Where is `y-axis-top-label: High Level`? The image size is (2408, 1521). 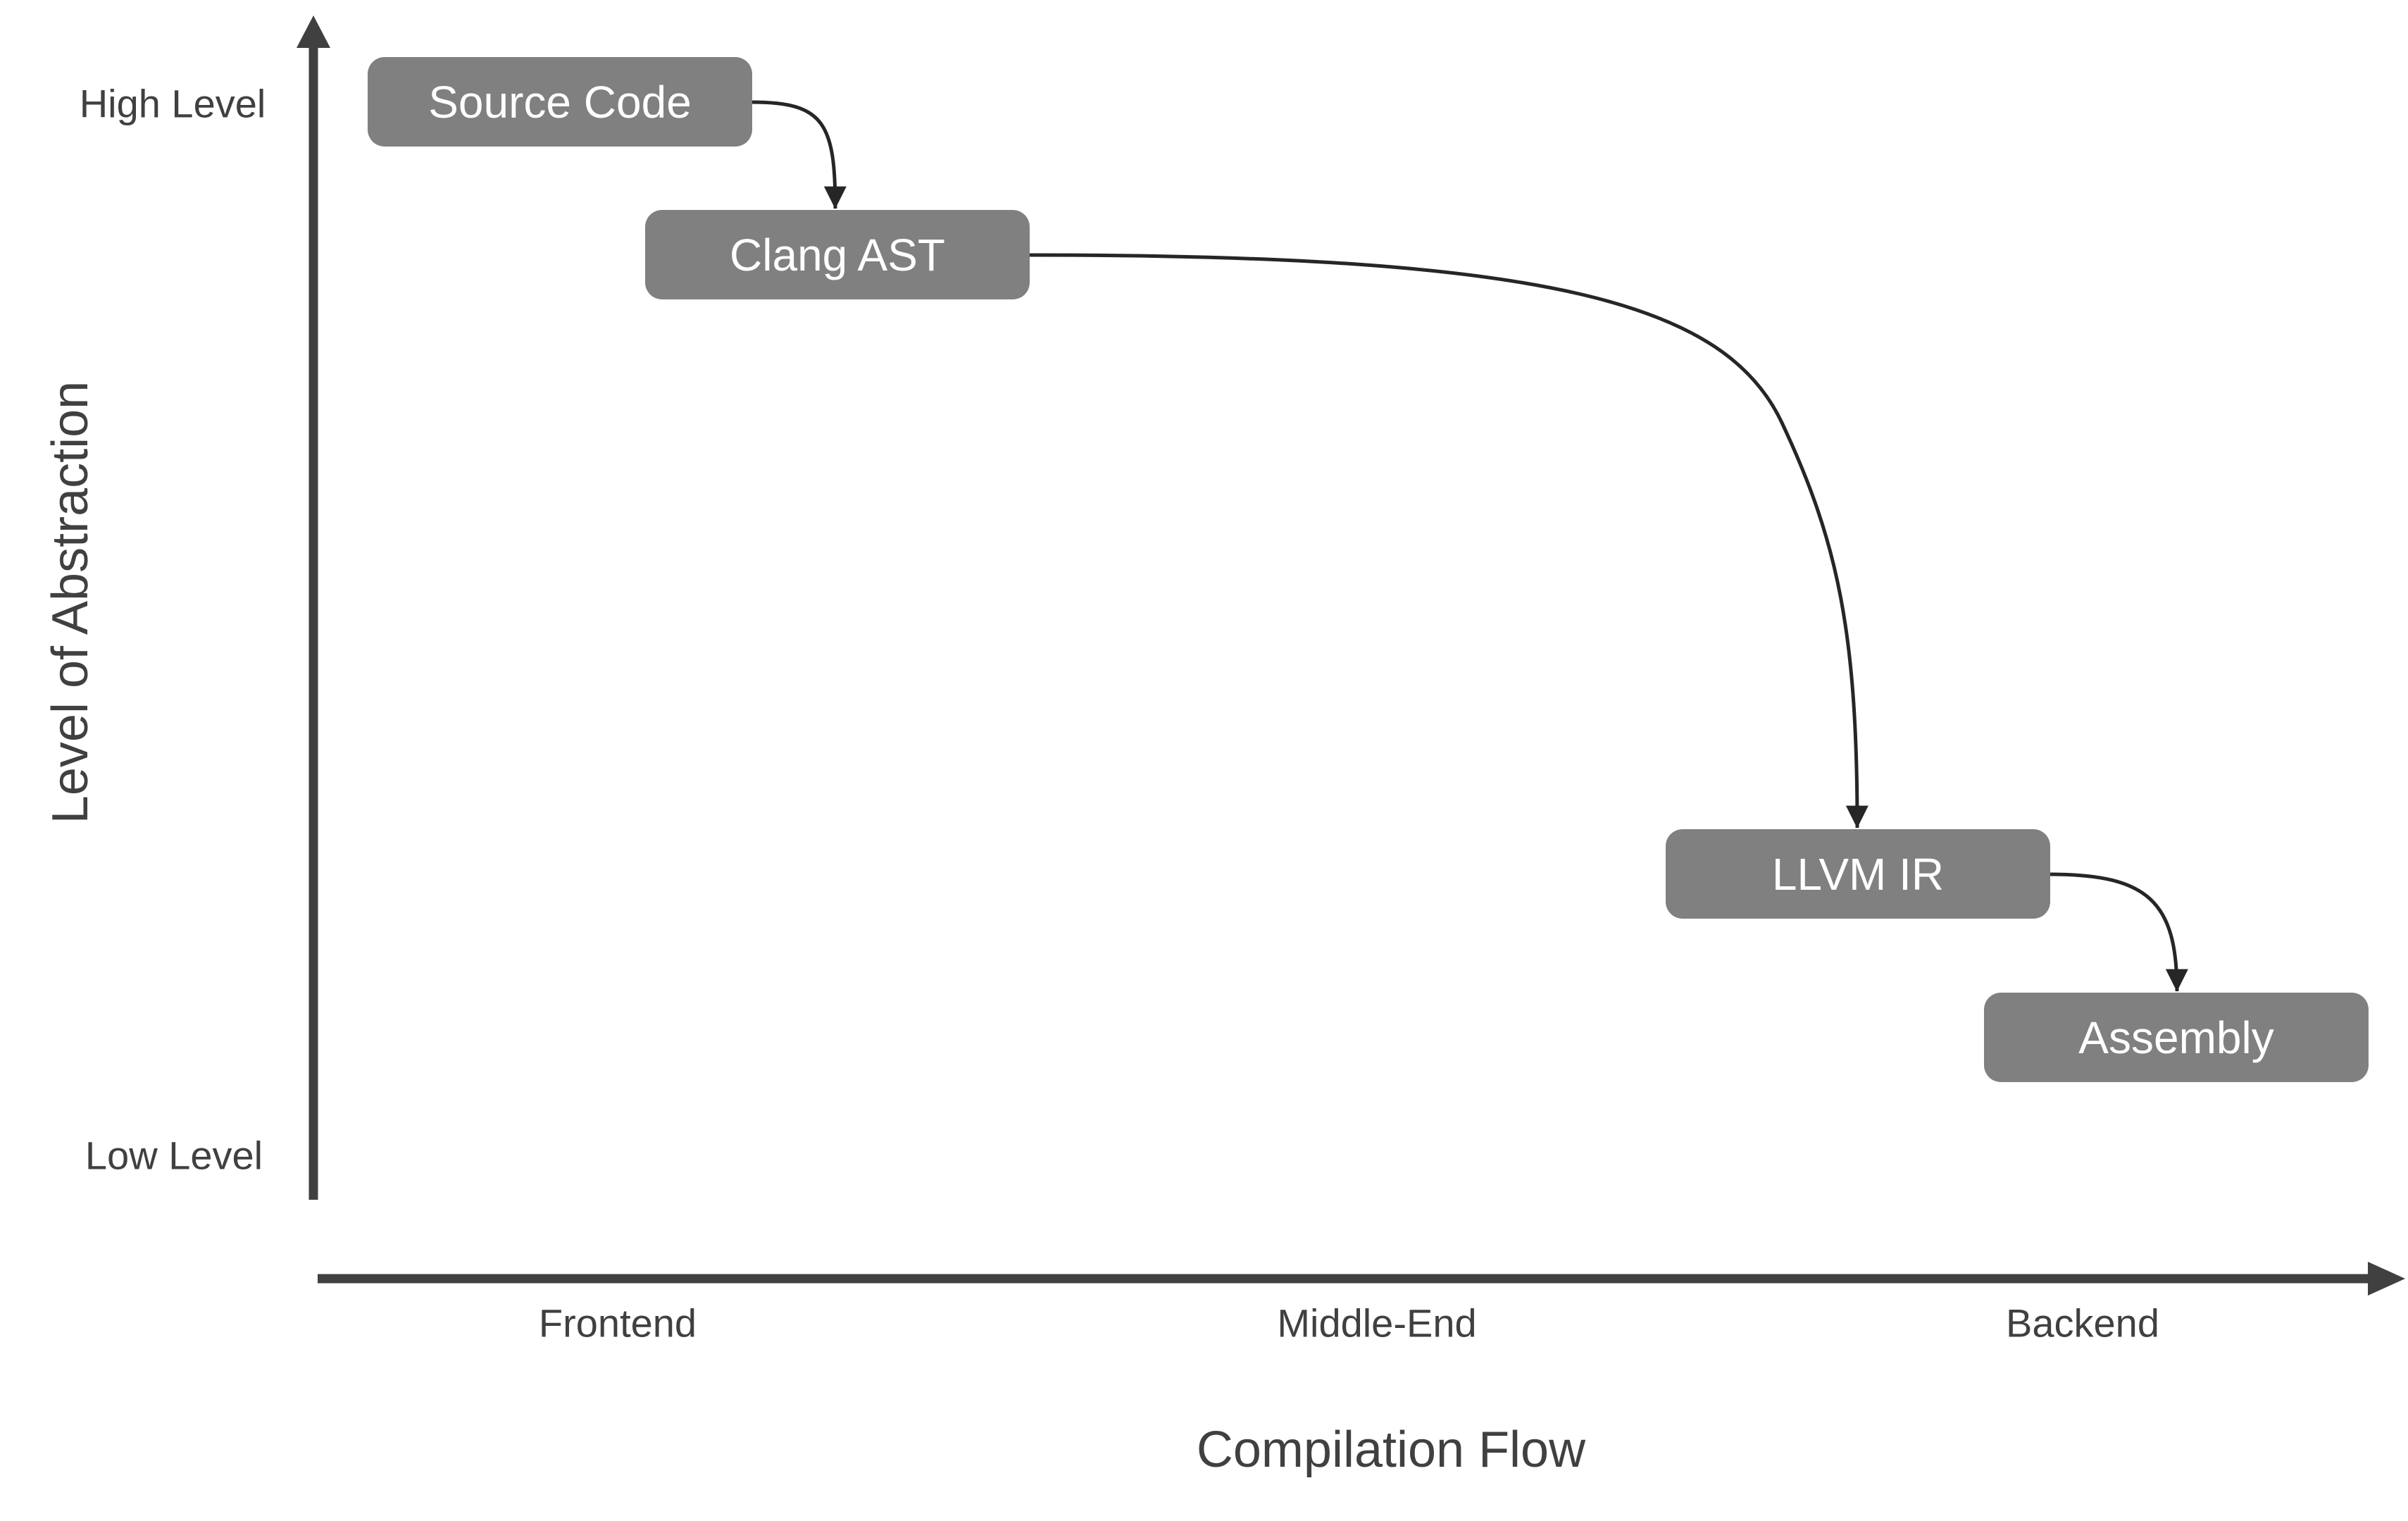
y-axis-top-label: High Level is located at coordinates (173, 104).